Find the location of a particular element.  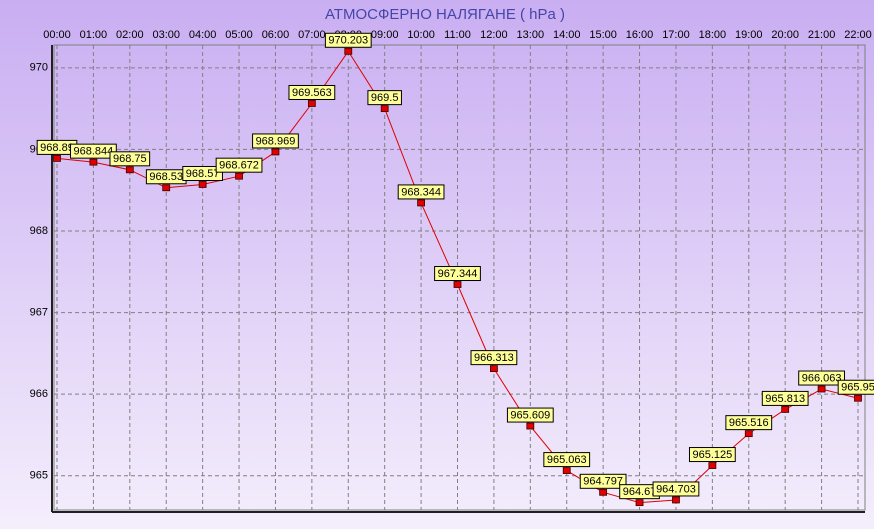

data-label-group: 965.95 is located at coordinates (855, 387).